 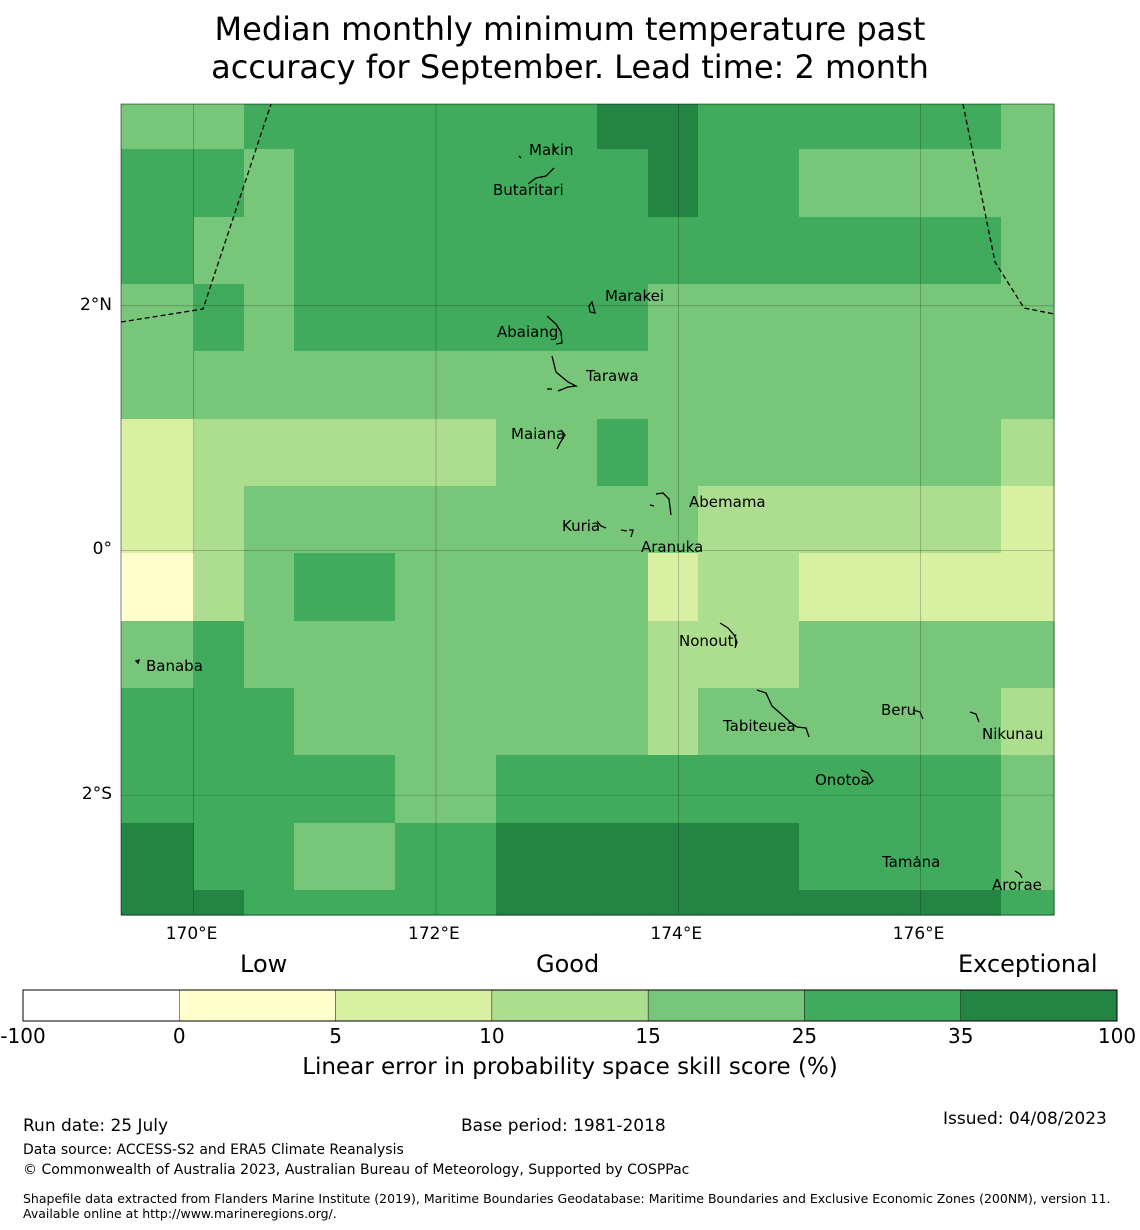 What do you see at coordinates (528, 332) in the screenshot?
I see `place-label-abaiang: Abaiang` at bounding box center [528, 332].